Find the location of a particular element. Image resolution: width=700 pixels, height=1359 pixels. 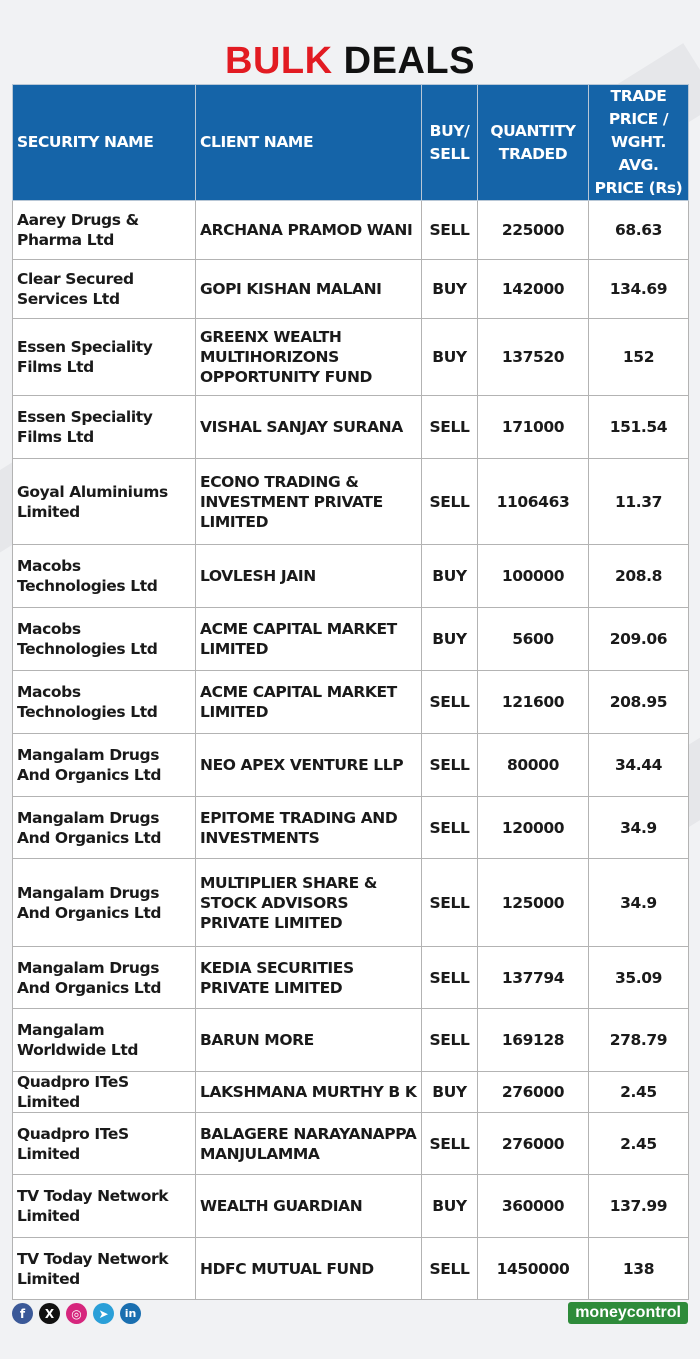

cell-security: Quadpro ITeS Limited is located at coordinates (104, 1143).